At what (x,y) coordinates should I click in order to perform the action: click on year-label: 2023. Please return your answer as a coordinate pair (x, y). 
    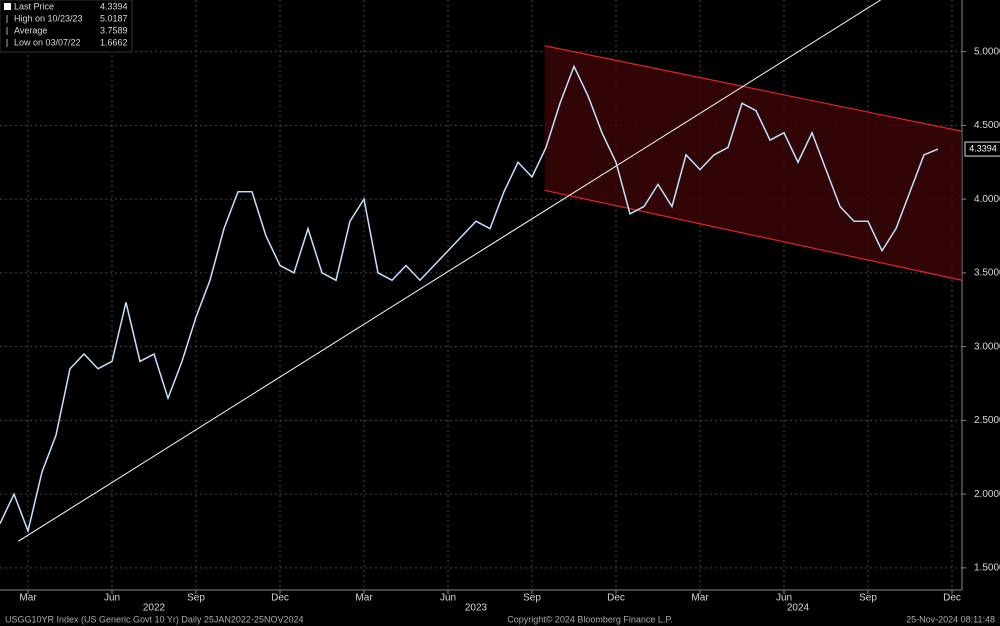
    Looking at the image, I should click on (476, 608).